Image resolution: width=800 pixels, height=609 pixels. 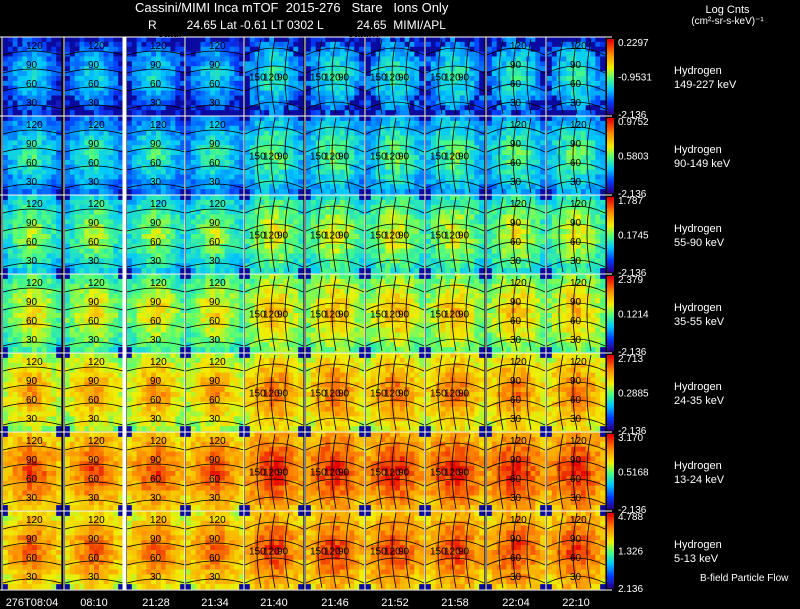 I want to click on units-label: Log Cnts (cm²-sr-s-keV)⁻¹, so click(x=727, y=15).